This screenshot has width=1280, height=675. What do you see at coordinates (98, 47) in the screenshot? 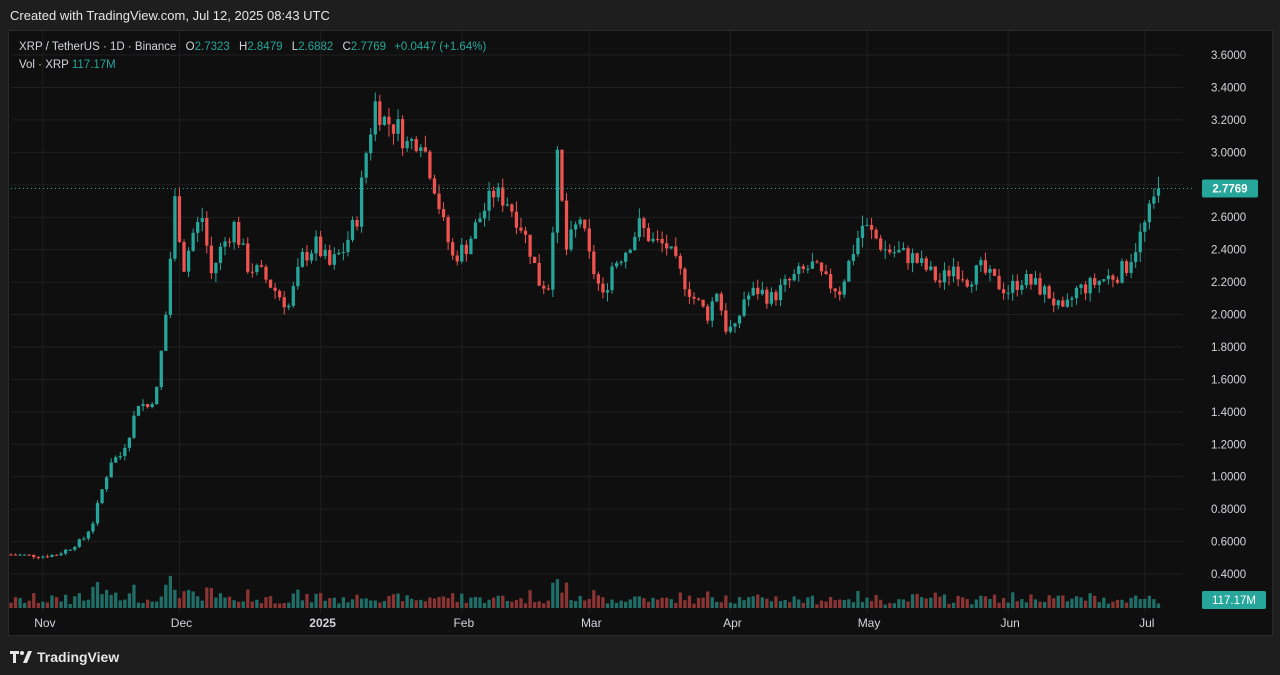
I see `symbol-label: XRP / TetherUS · 1D · Binance` at bounding box center [98, 47].